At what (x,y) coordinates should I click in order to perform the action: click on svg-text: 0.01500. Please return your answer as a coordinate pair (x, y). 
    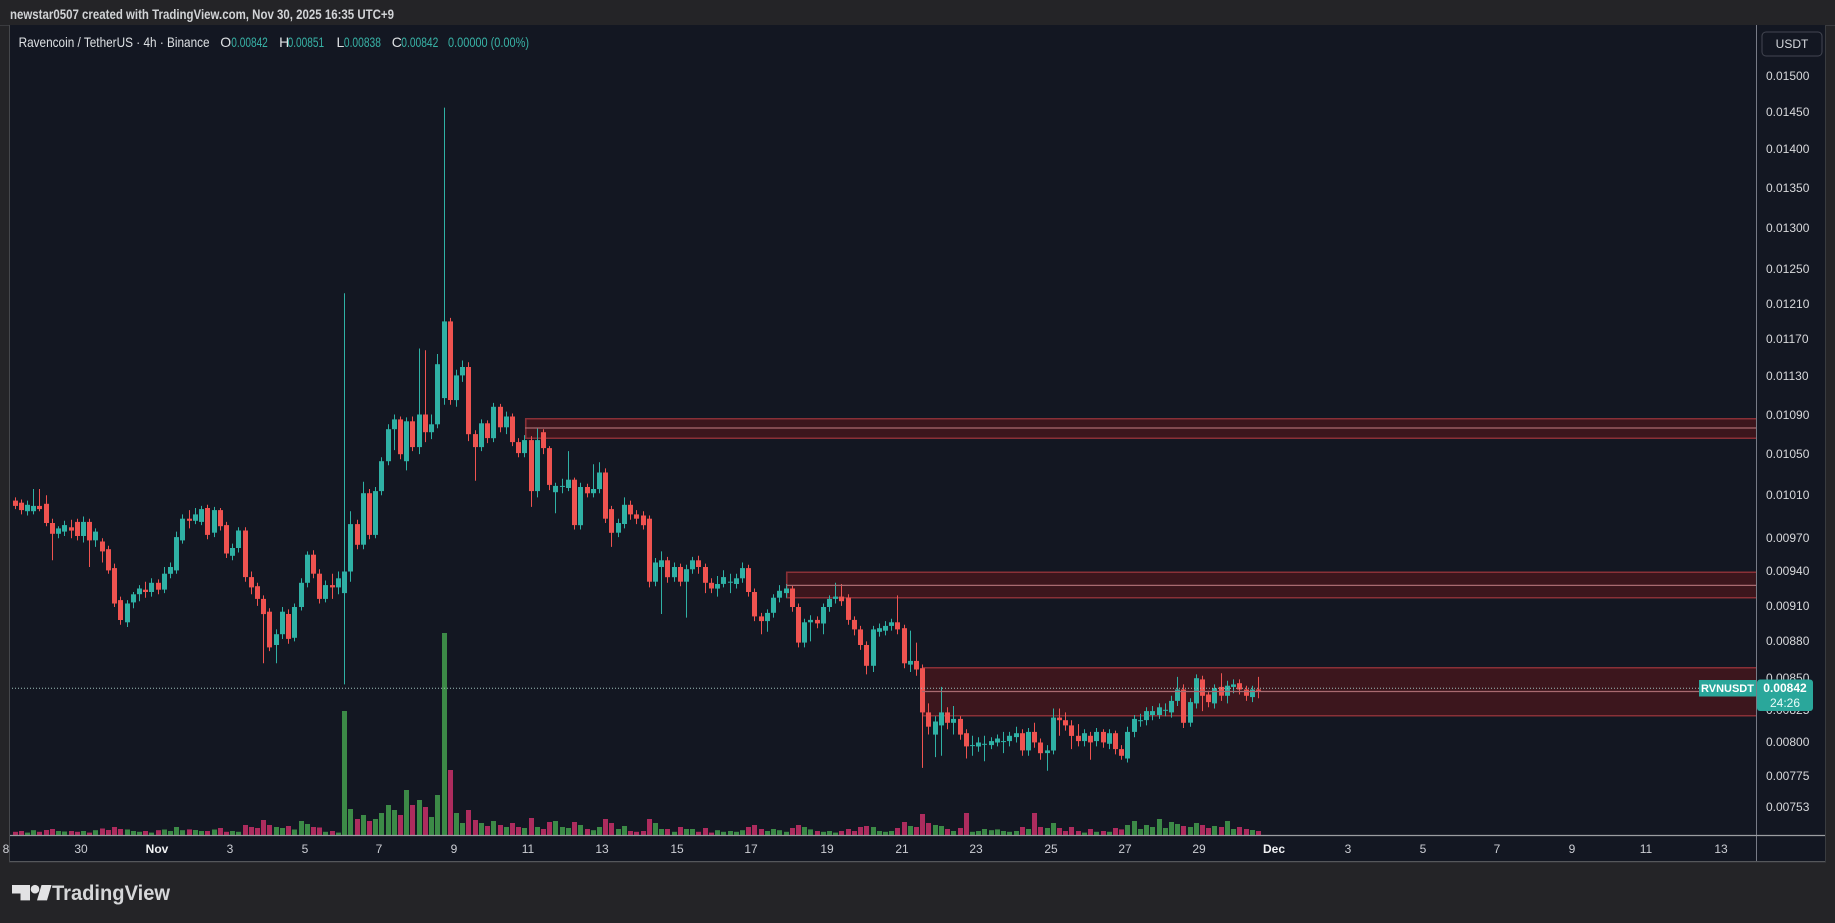
    Looking at the image, I should click on (1788, 76).